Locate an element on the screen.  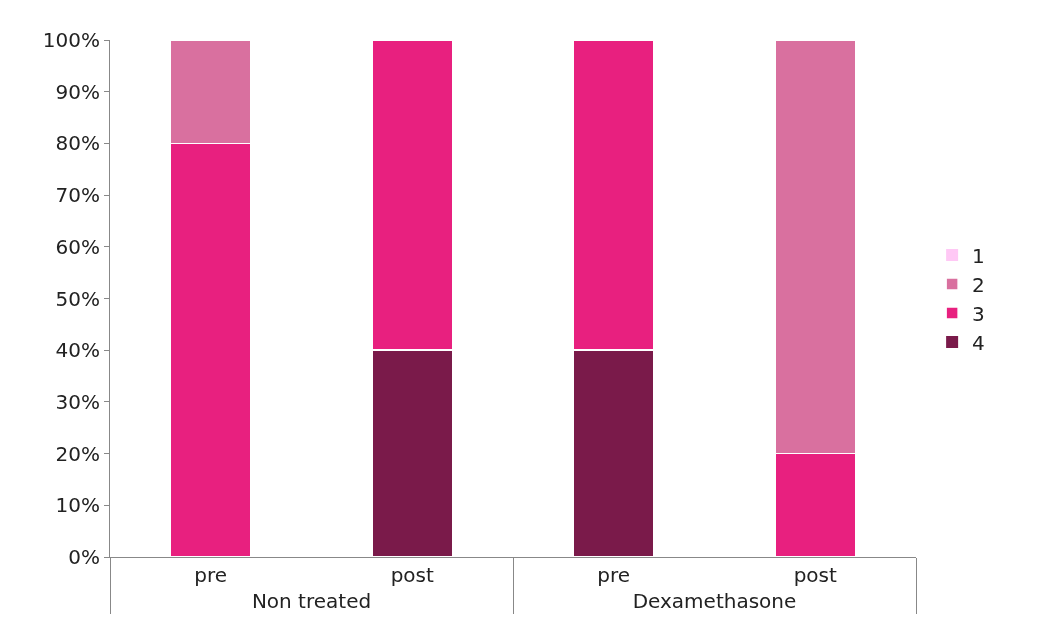
y-tick-label: 80% is located at coordinates (77, 143).